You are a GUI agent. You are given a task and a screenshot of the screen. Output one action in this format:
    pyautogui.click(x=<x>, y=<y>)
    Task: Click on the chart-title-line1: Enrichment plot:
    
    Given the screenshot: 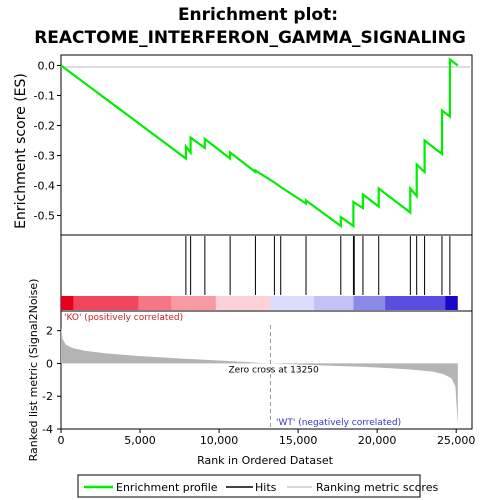 What is the action you would take?
    pyautogui.click(x=258, y=15)
    